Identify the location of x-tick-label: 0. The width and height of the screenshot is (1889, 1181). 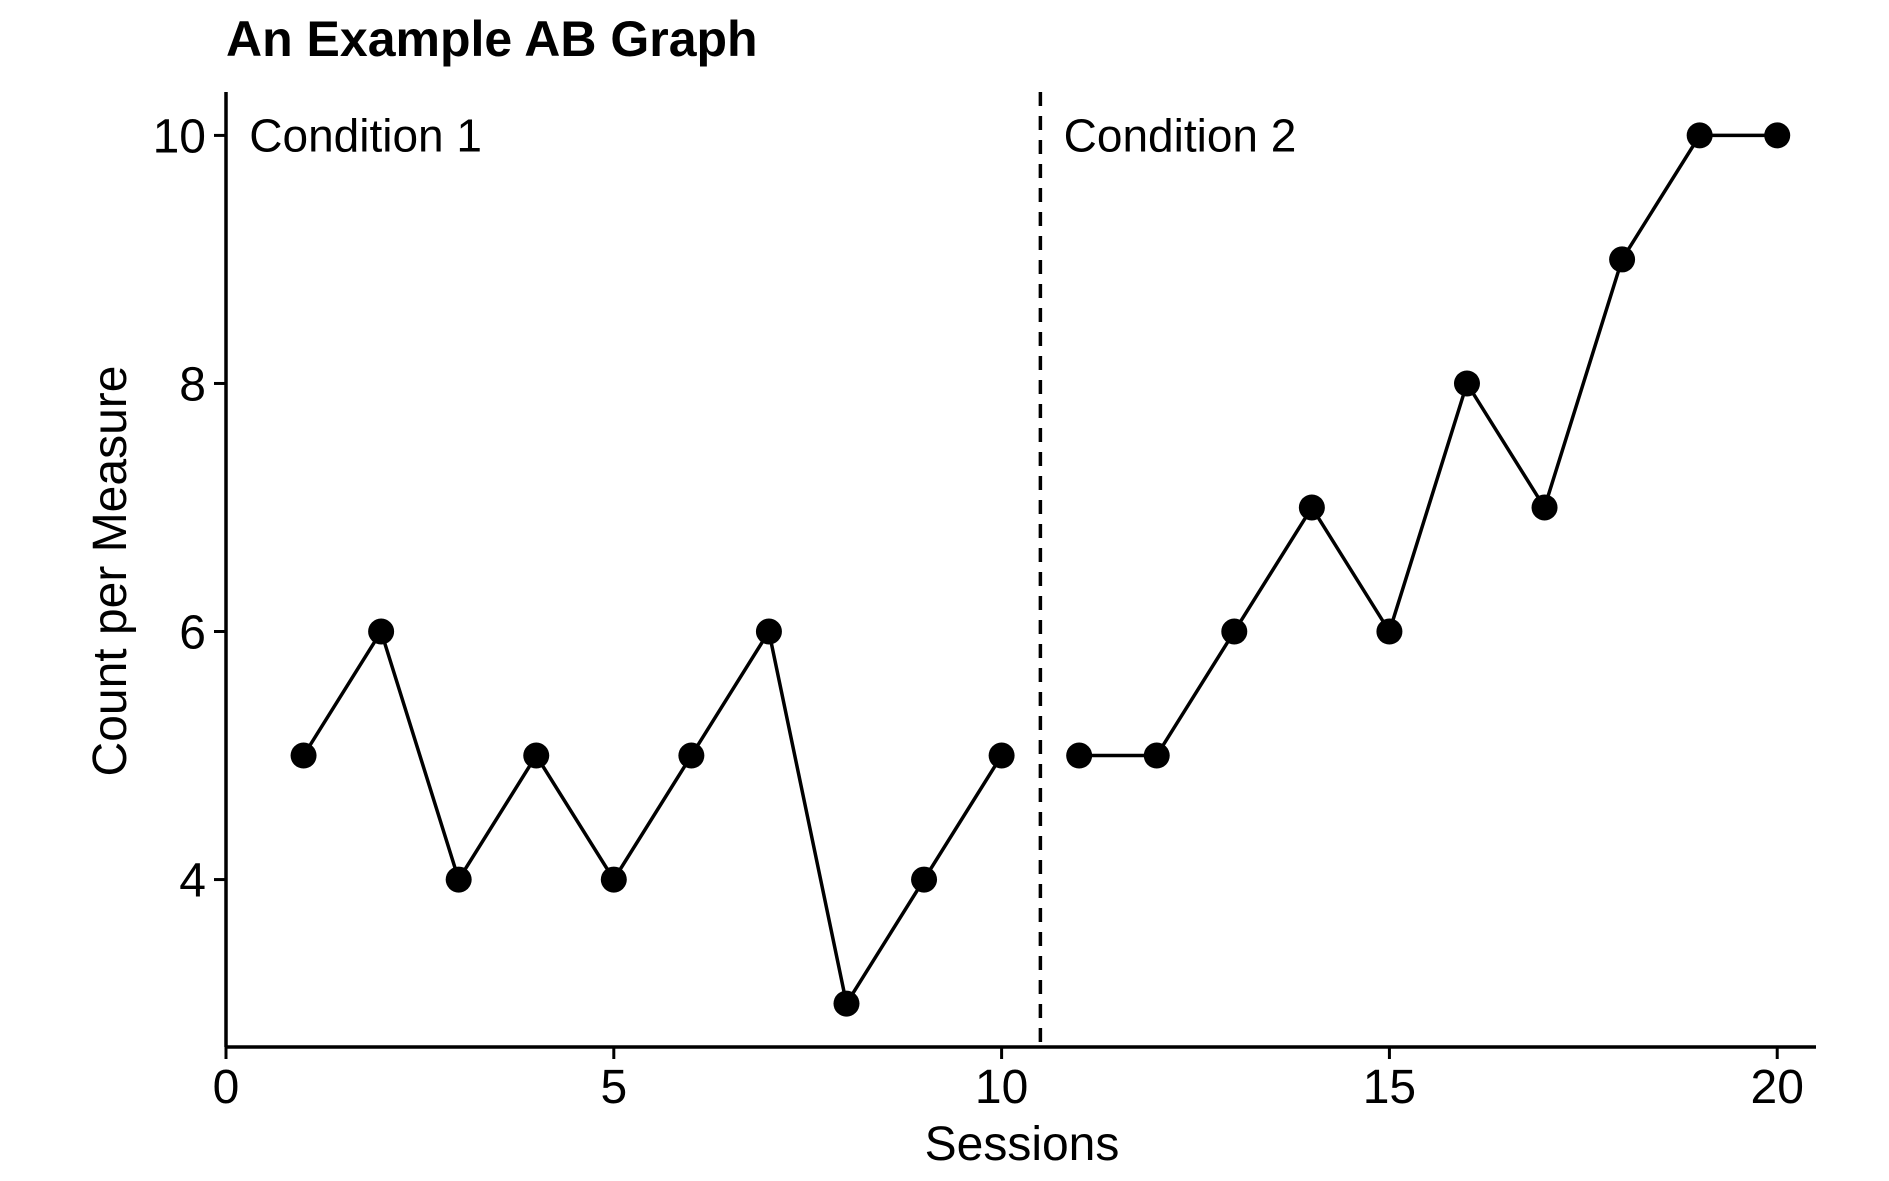
(226, 1087).